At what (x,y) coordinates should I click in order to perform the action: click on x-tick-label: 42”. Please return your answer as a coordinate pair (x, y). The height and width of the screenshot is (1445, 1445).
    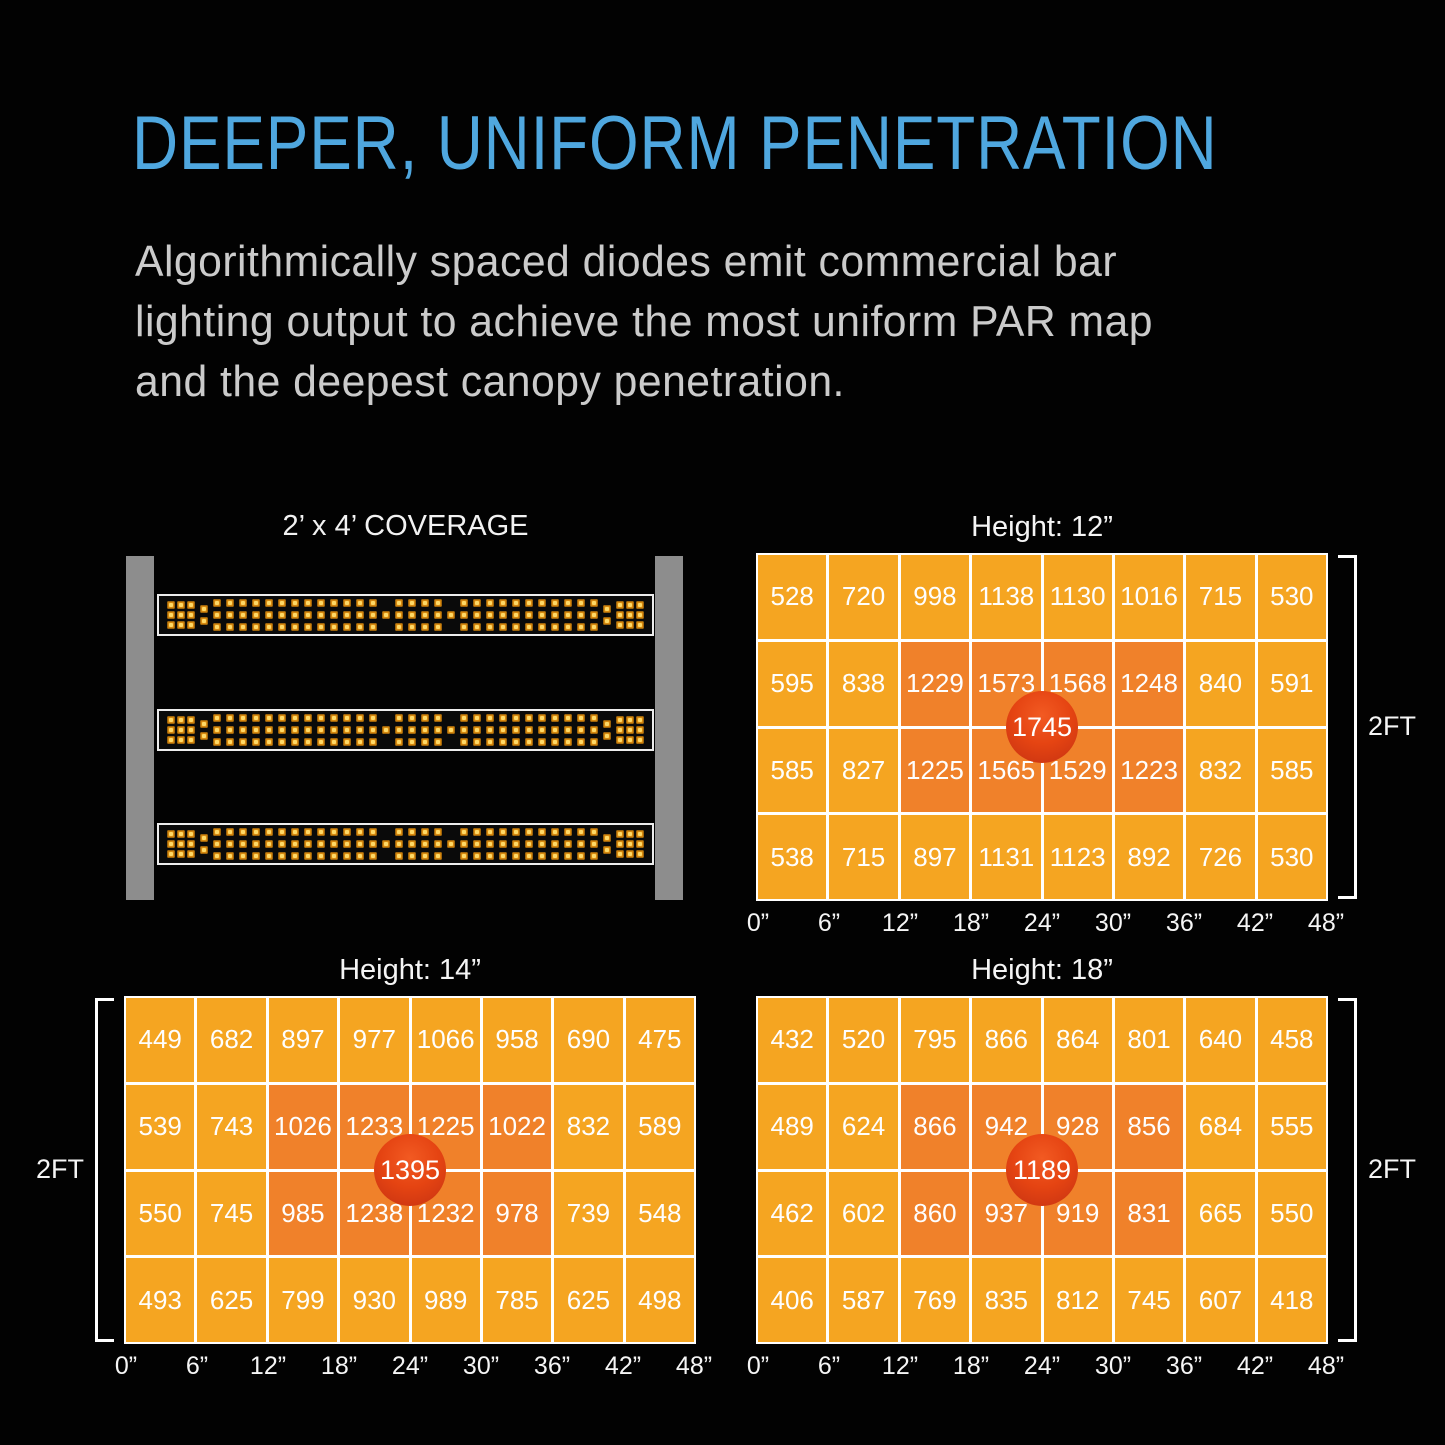
    Looking at the image, I should click on (1255, 923).